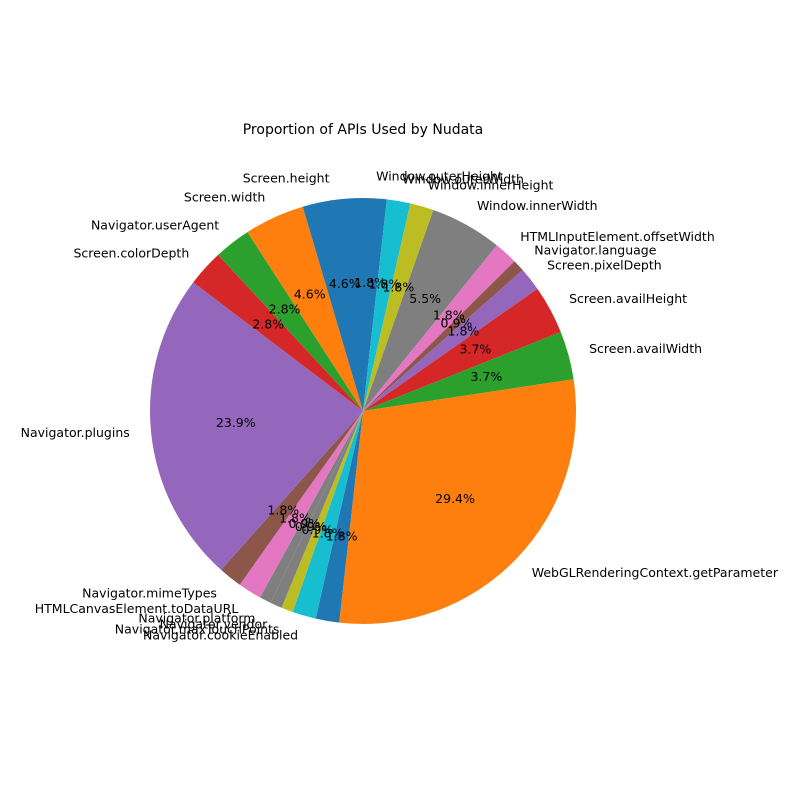 The image size is (800, 800). I want to click on slice-label: Screen.pixelDepth, so click(604, 265).